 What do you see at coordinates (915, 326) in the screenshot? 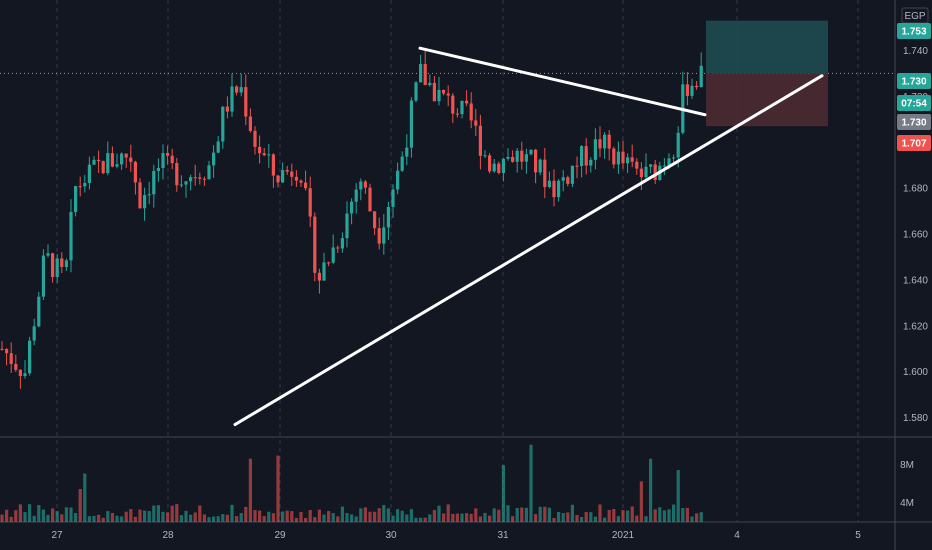
I see `y-tick-label: 1.620` at bounding box center [915, 326].